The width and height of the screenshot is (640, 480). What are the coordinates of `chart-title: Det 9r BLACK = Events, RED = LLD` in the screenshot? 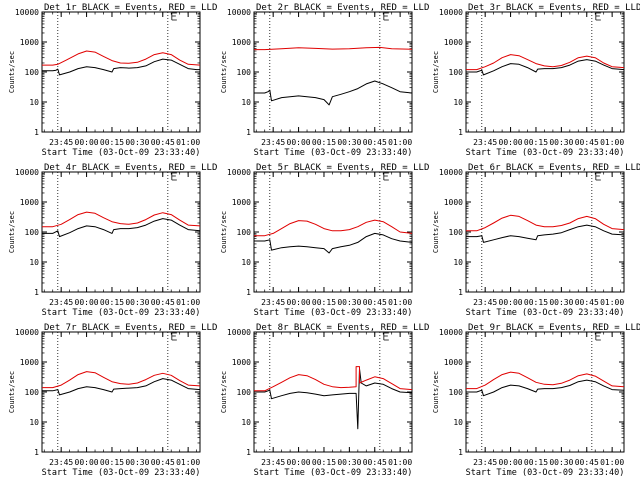 It's located at (554, 328).